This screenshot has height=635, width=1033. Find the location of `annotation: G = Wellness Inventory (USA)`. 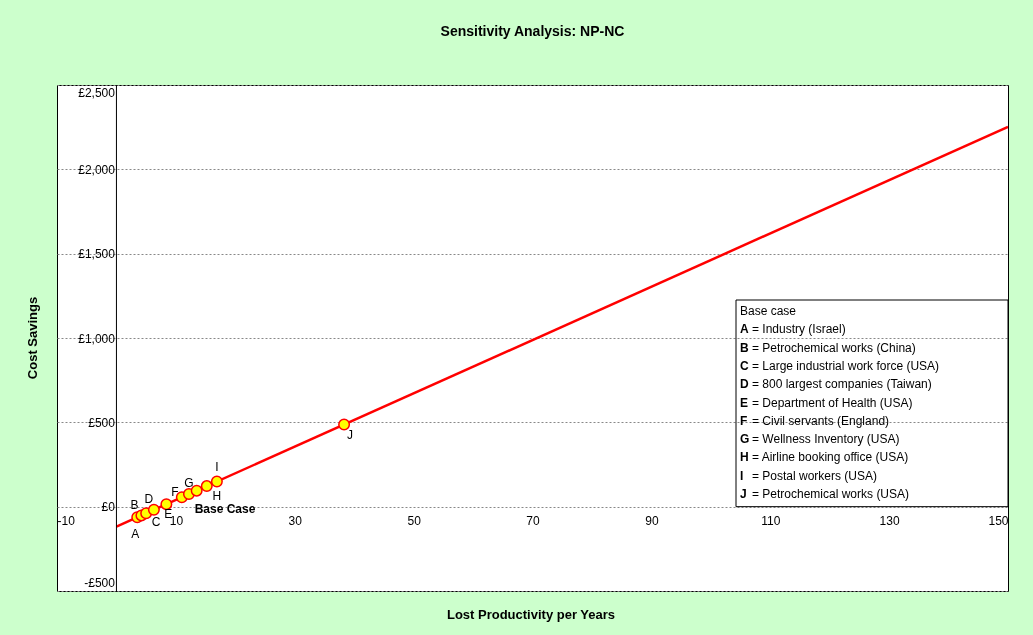

annotation: G = Wellness Inventory (USA) is located at coordinates (820, 439).